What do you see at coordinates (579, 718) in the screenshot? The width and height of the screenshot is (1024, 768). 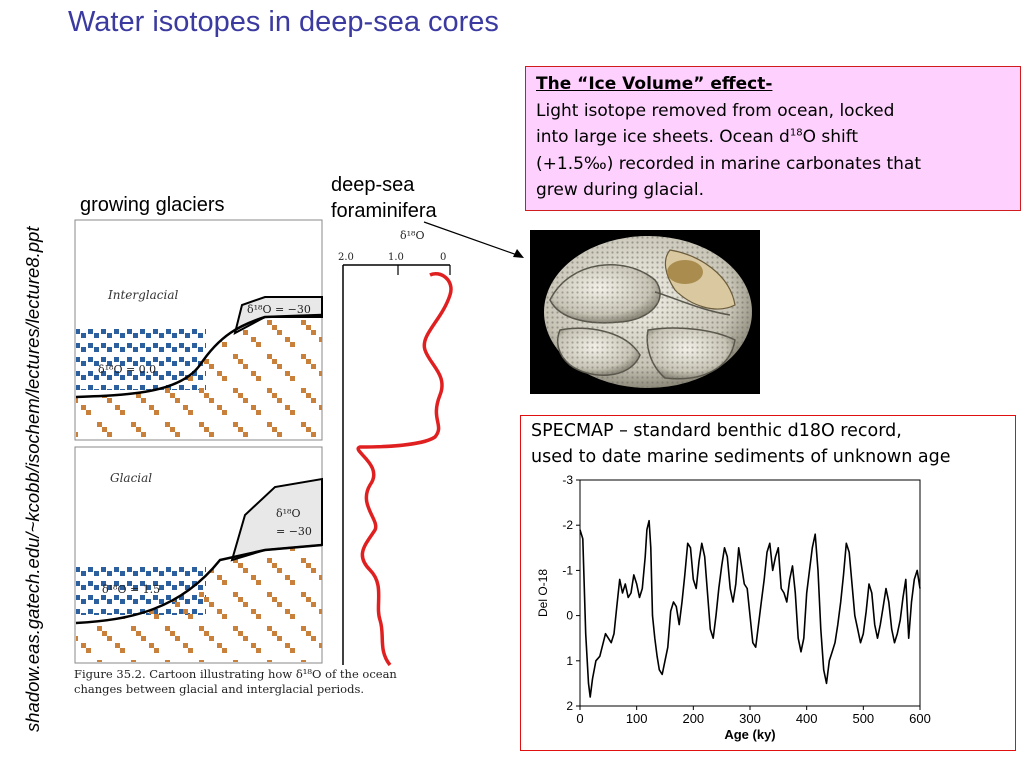 I see `x-tick-label: 0` at bounding box center [579, 718].